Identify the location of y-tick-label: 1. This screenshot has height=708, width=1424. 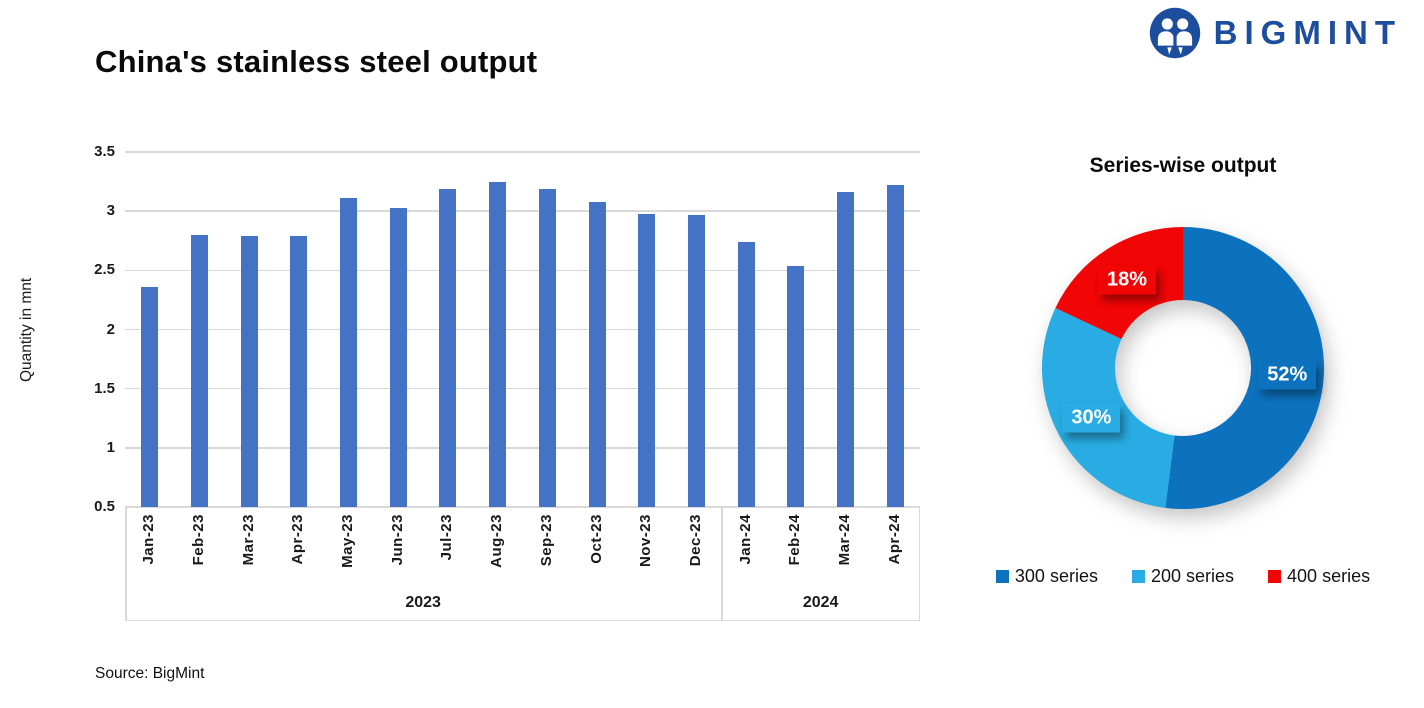
(110, 447).